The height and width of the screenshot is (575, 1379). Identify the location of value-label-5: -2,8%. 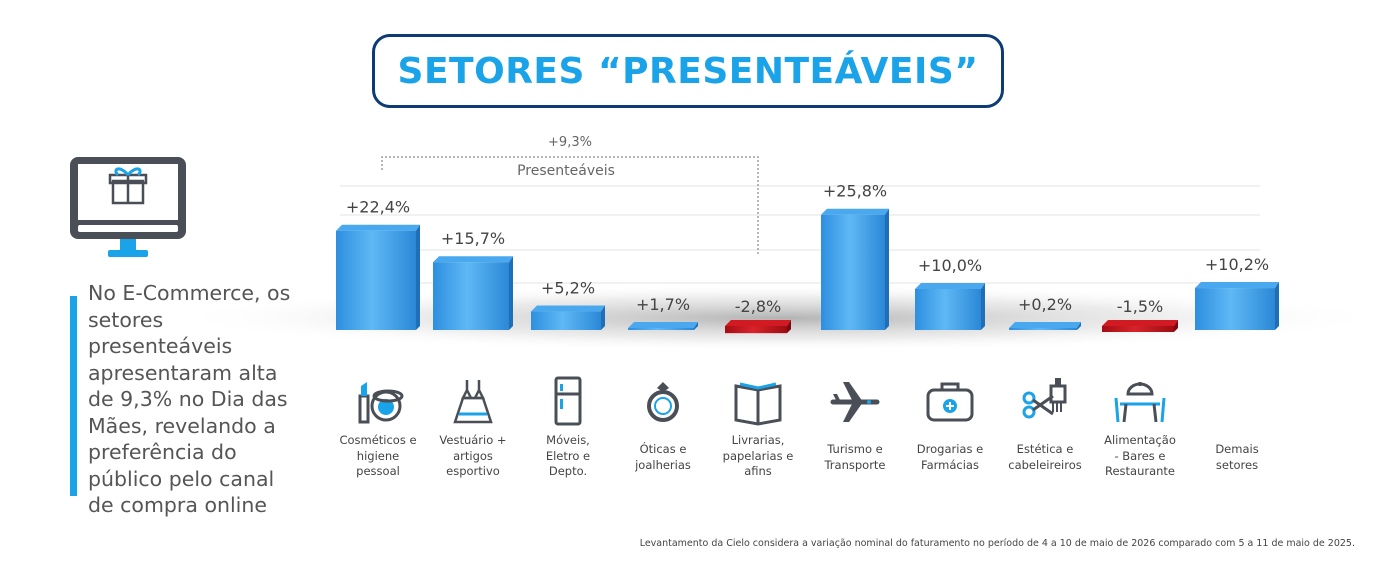
(758, 306).